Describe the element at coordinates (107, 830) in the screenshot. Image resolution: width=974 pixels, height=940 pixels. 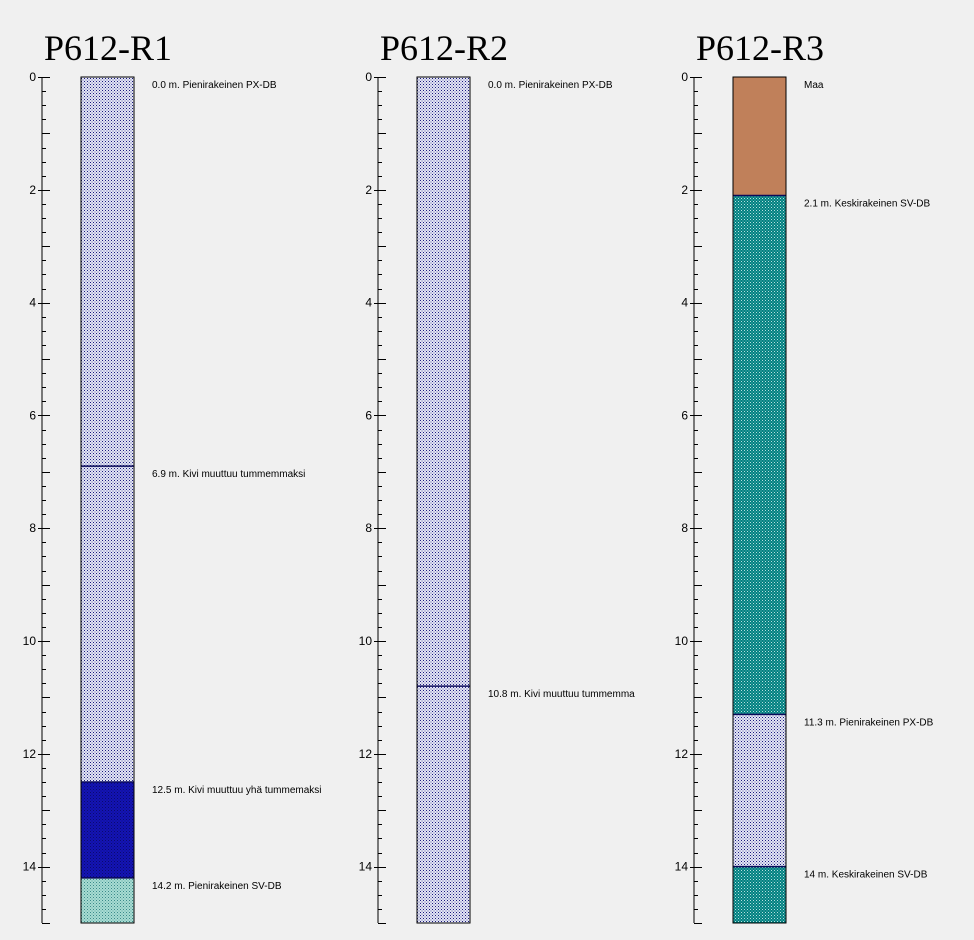
I see `layer-dark` at that location.